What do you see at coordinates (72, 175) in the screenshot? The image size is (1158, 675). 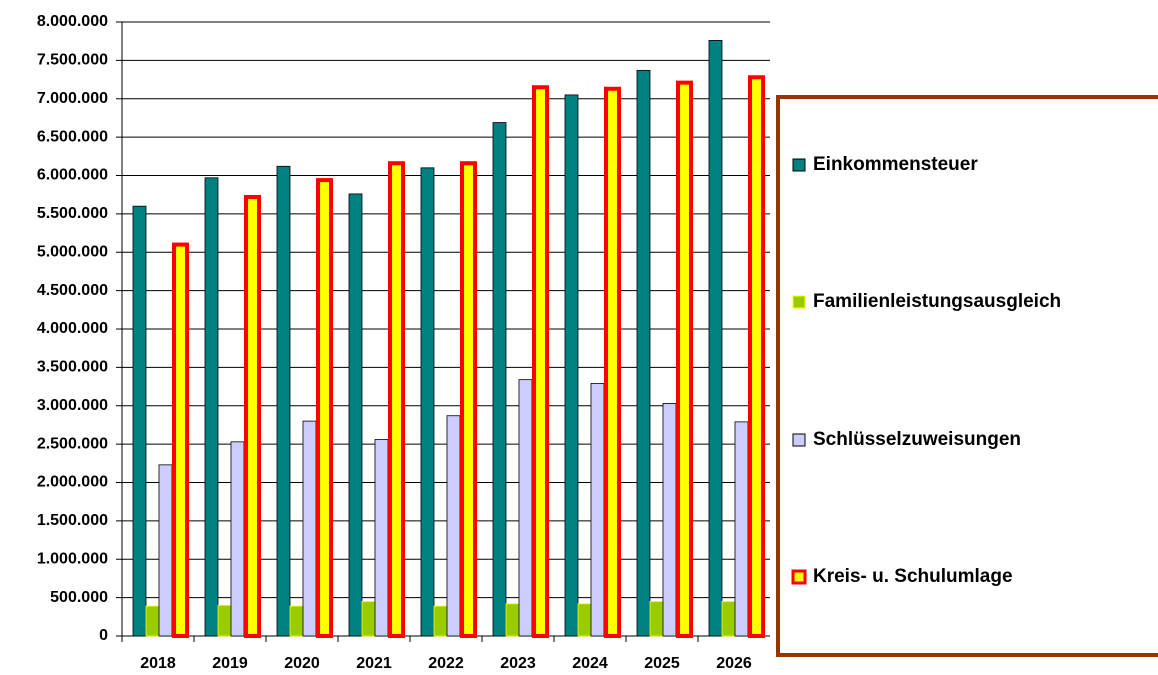 I see `y-tick-label: 6.000.000` at bounding box center [72, 175].